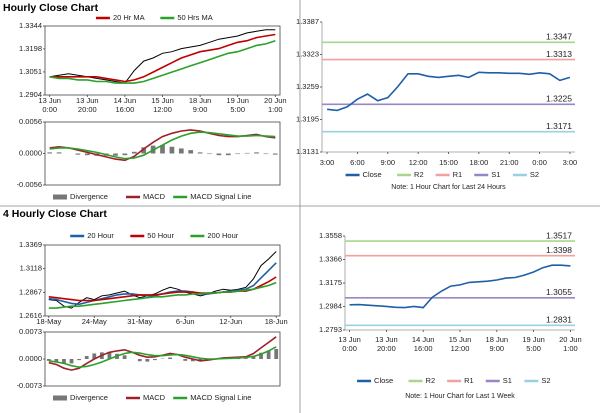  What do you see at coordinates (330, 306) in the screenshot?
I see `y-tick-label: 1.2984` at bounding box center [330, 306].